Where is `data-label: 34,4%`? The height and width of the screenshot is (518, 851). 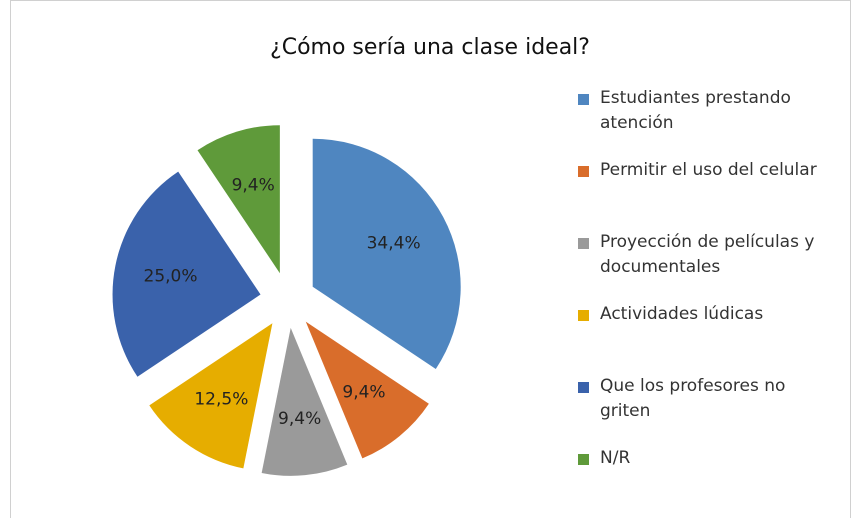
data-label: 34,4% is located at coordinates (394, 244).